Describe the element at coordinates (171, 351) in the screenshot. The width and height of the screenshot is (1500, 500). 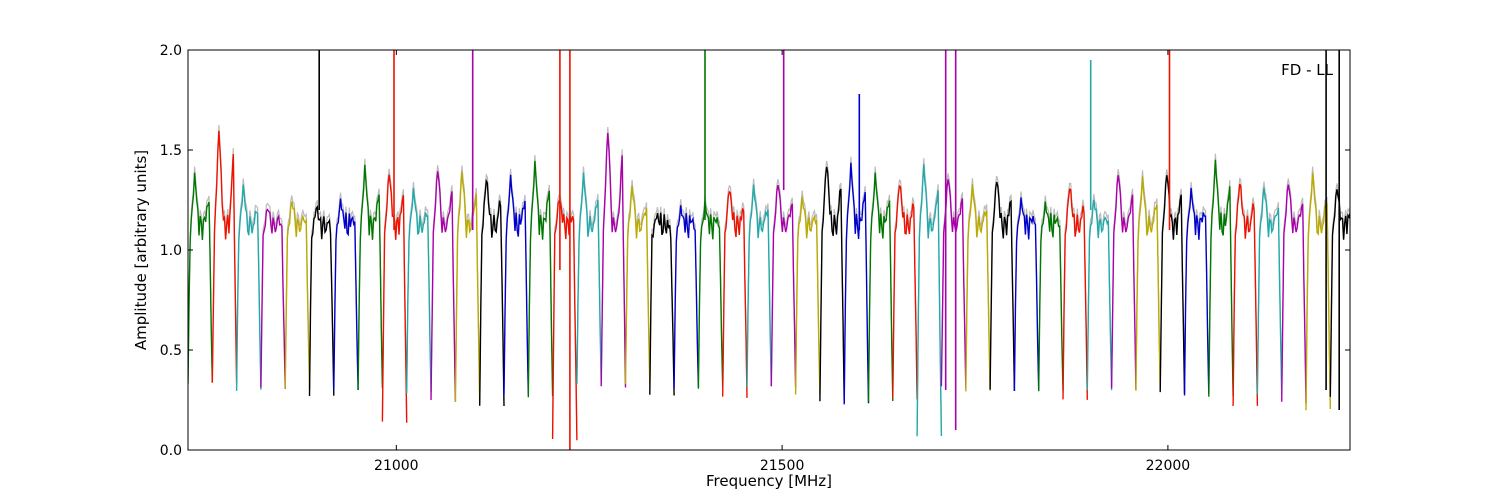
I see `y-tick-label: 0.5` at that location.